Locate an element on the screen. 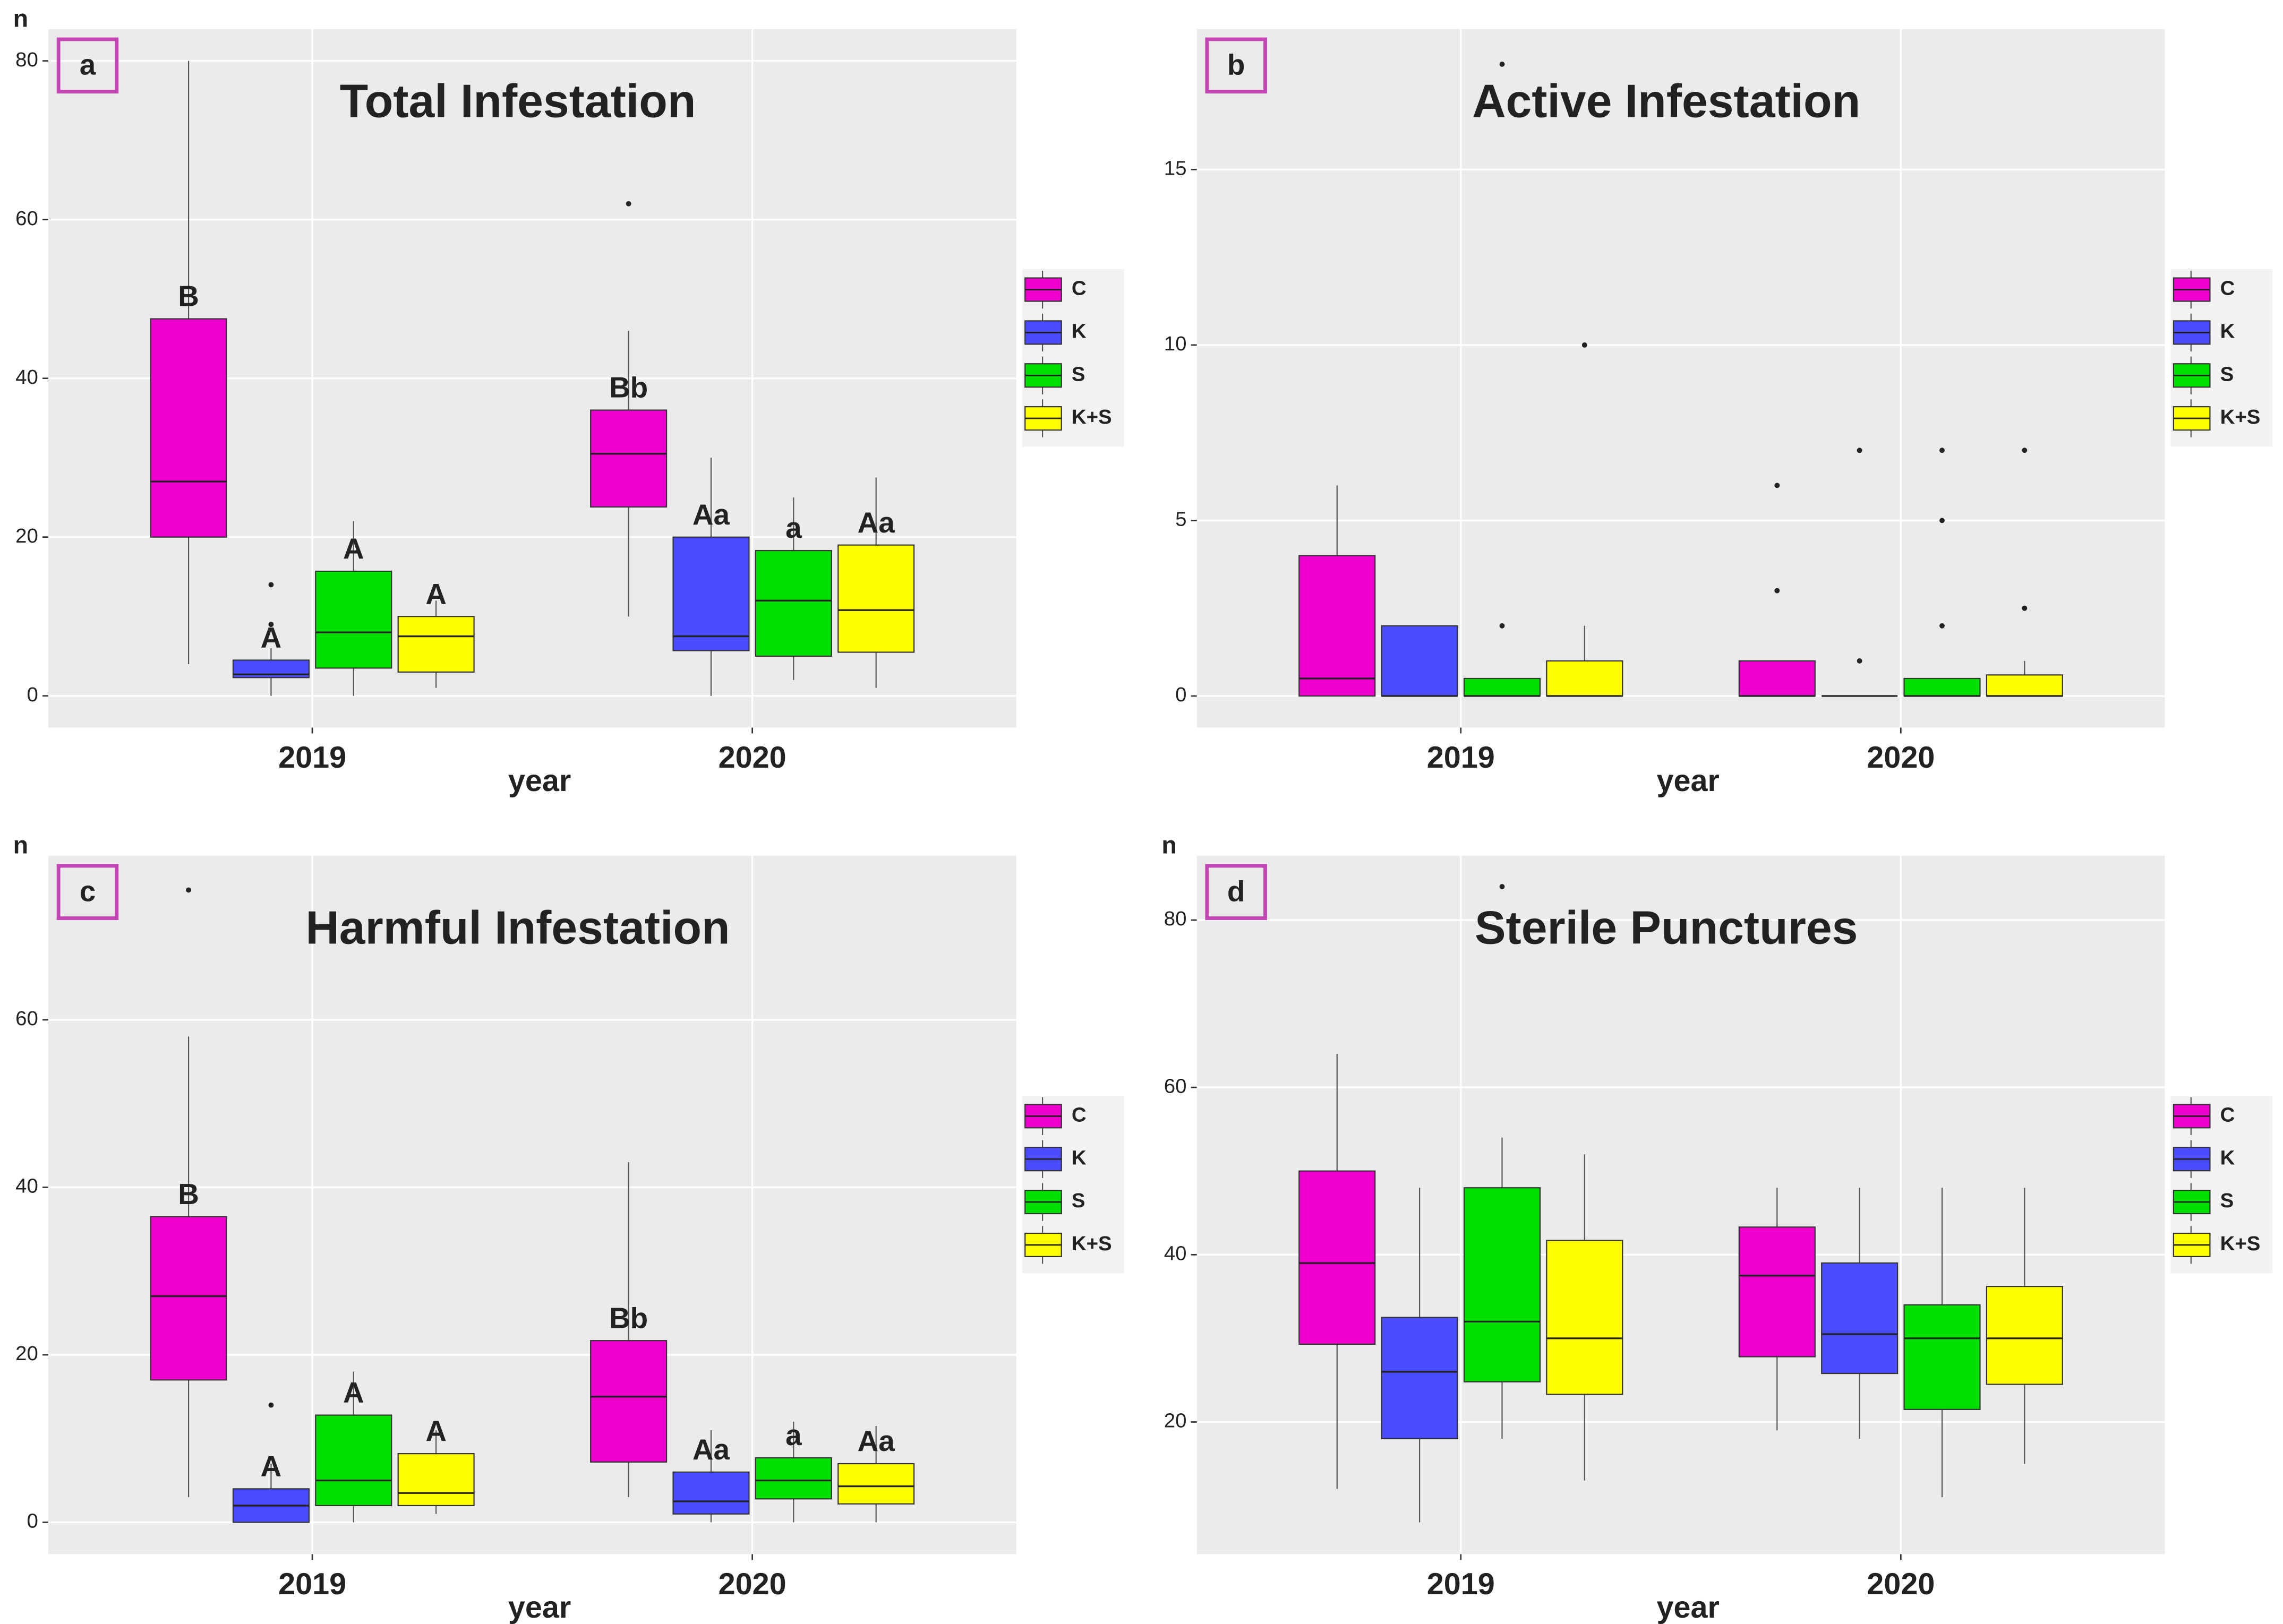 This screenshot has height=1624, width=2283. panel-label: d is located at coordinates (1236, 890).